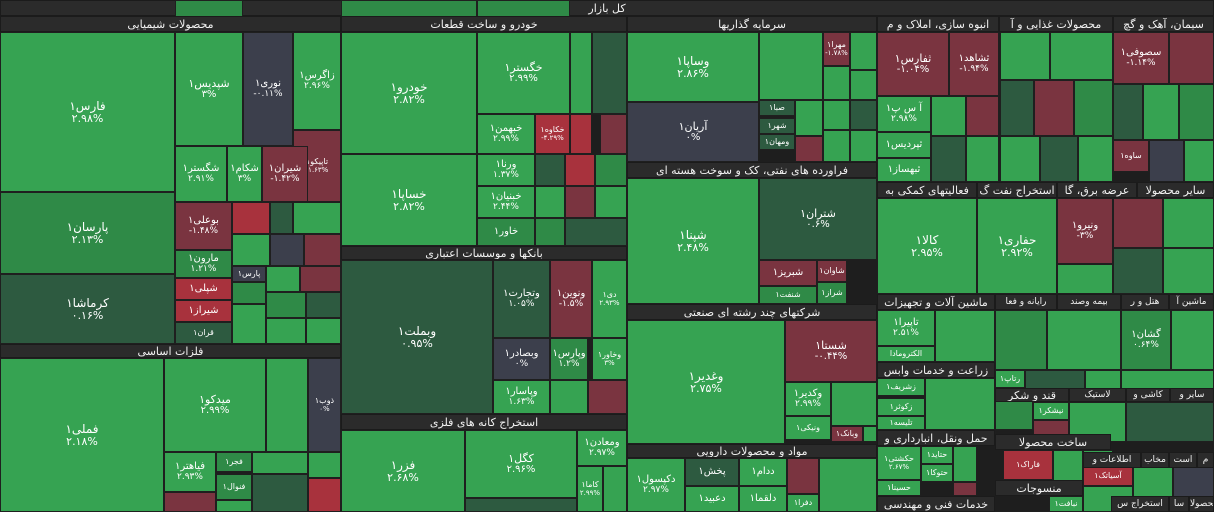 The width and height of the screenshot is (1214, 512). What do you see at coordinates (409, 200) in the screenshot?
I see `stock-tile-khsapa: خساپا۱ ۲.۸۲%` at bounding box center [409, 200].